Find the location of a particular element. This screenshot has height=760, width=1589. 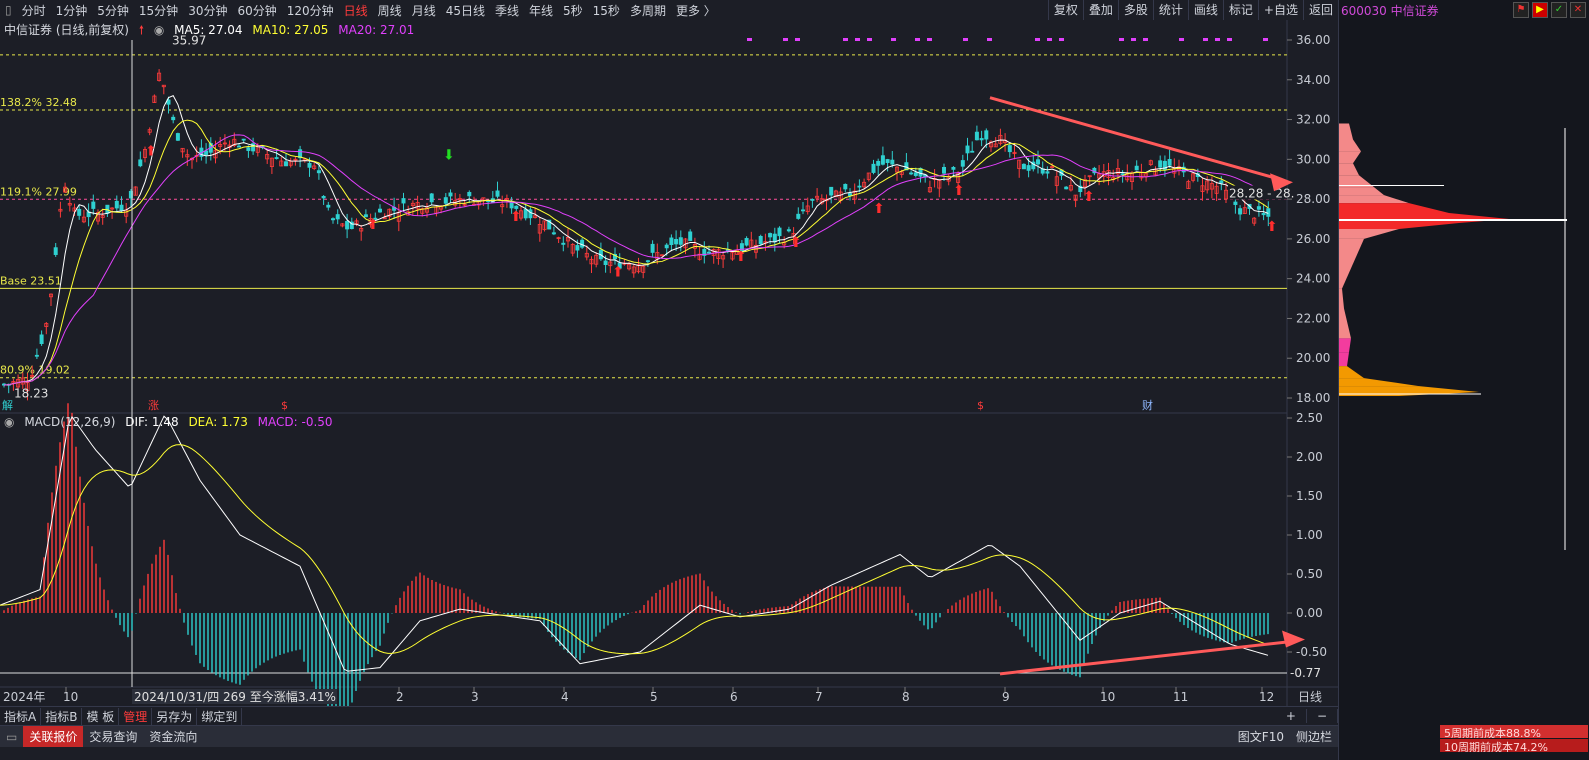

timeframe-9: 月线 is located at coordinates (423, 10).